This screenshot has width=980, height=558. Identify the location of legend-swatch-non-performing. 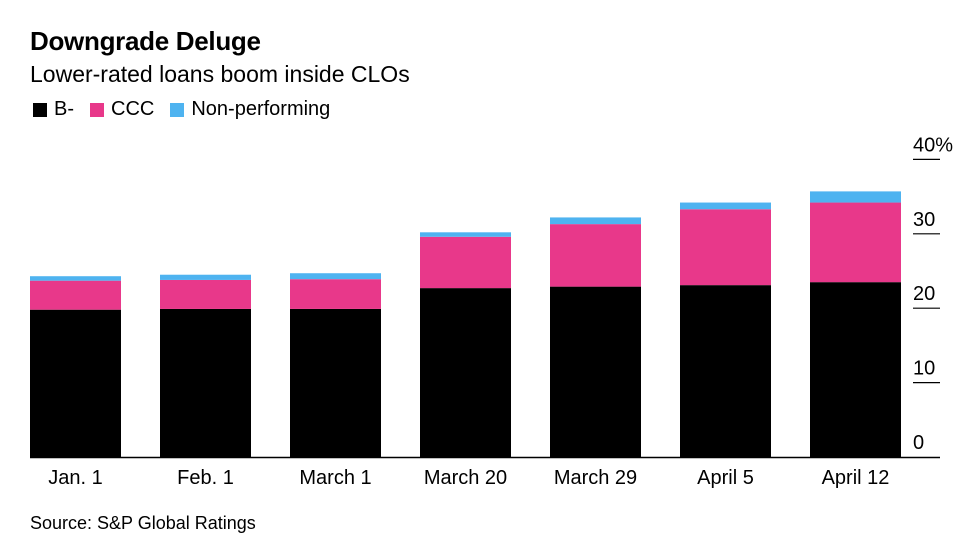
(177, 109).